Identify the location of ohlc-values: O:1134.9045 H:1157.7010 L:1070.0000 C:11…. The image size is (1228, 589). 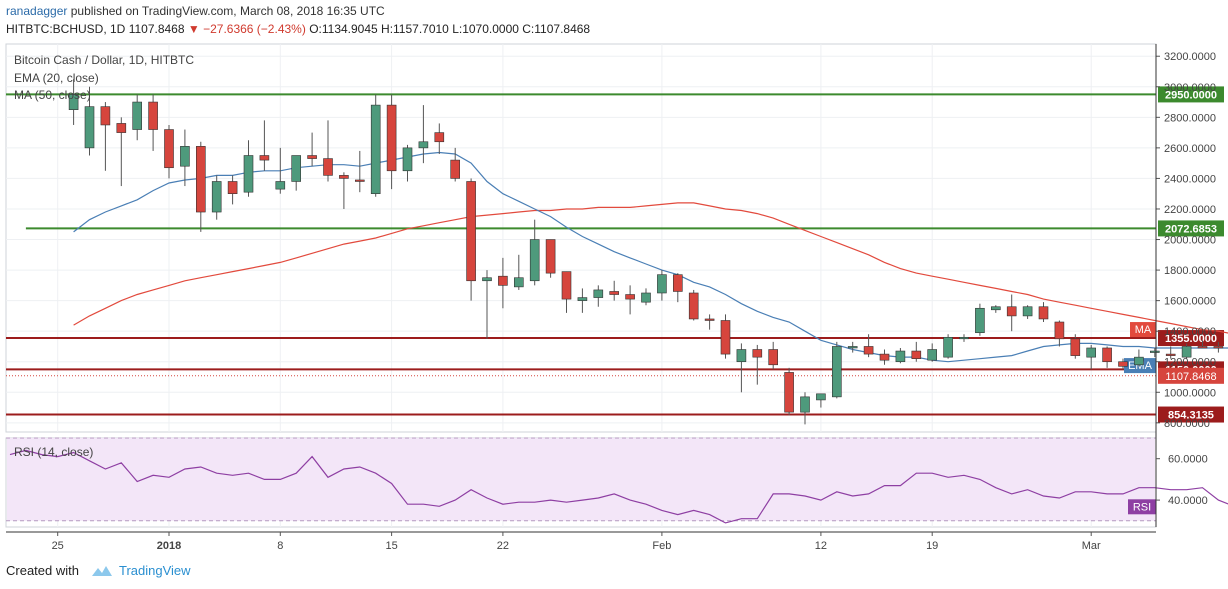
(450, 29).